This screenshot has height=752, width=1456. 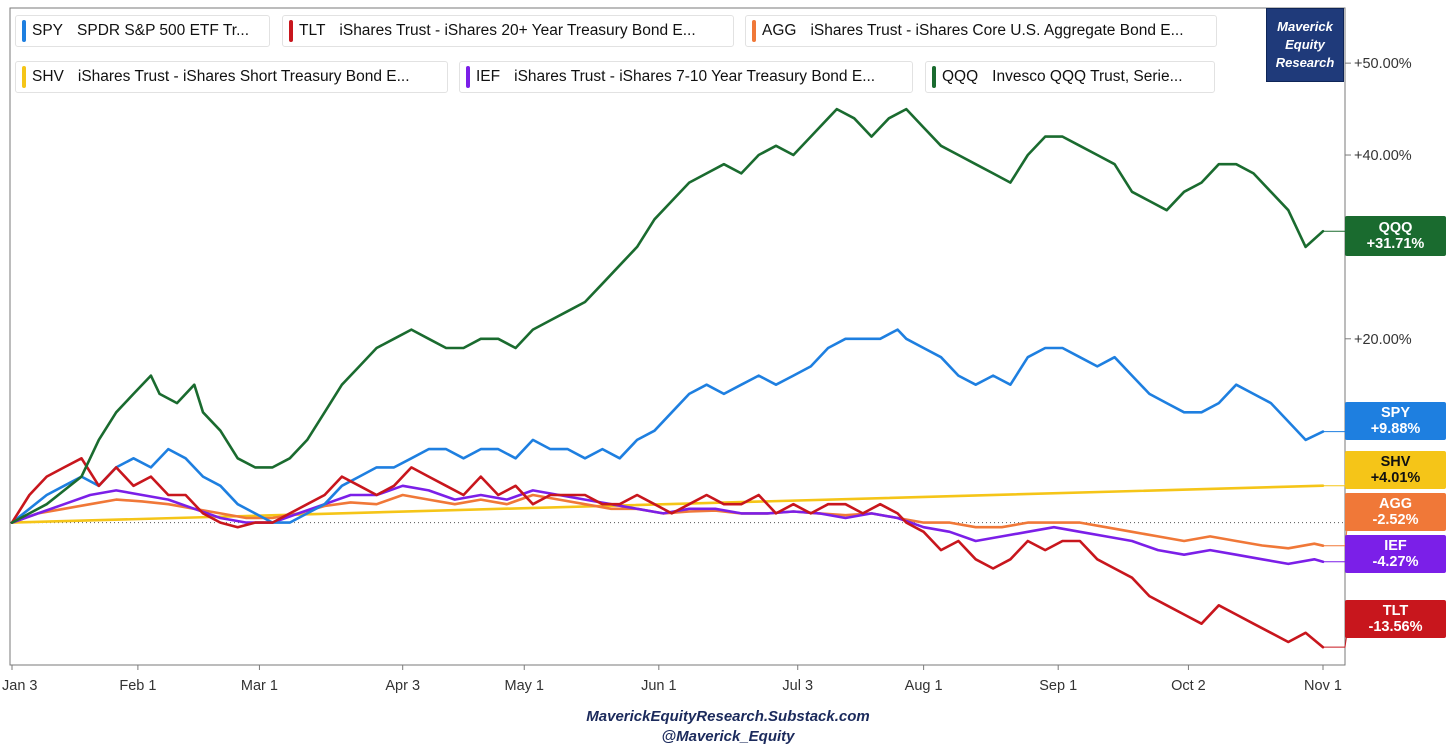 What do you see at coordinates (1323, 686) in the screenshot?
I see `x-tick-label: Nov 1` at bounding box center [1323, 686].